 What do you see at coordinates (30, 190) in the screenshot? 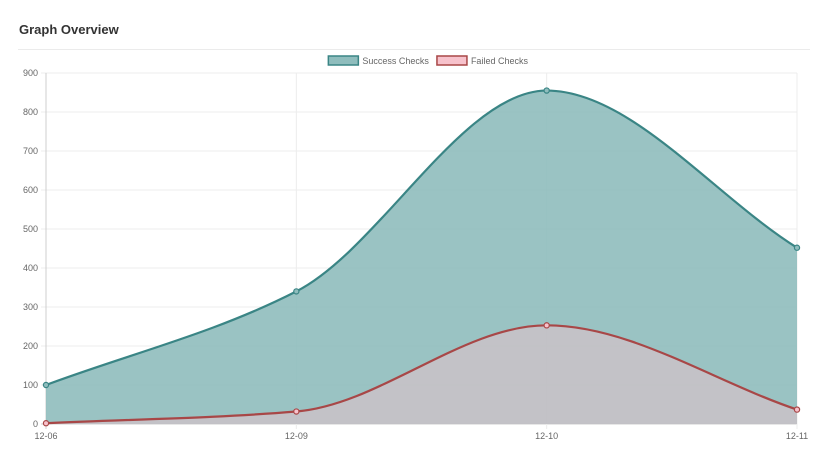
I see `y-tick-label: 600` at bounding box center [30, 190].